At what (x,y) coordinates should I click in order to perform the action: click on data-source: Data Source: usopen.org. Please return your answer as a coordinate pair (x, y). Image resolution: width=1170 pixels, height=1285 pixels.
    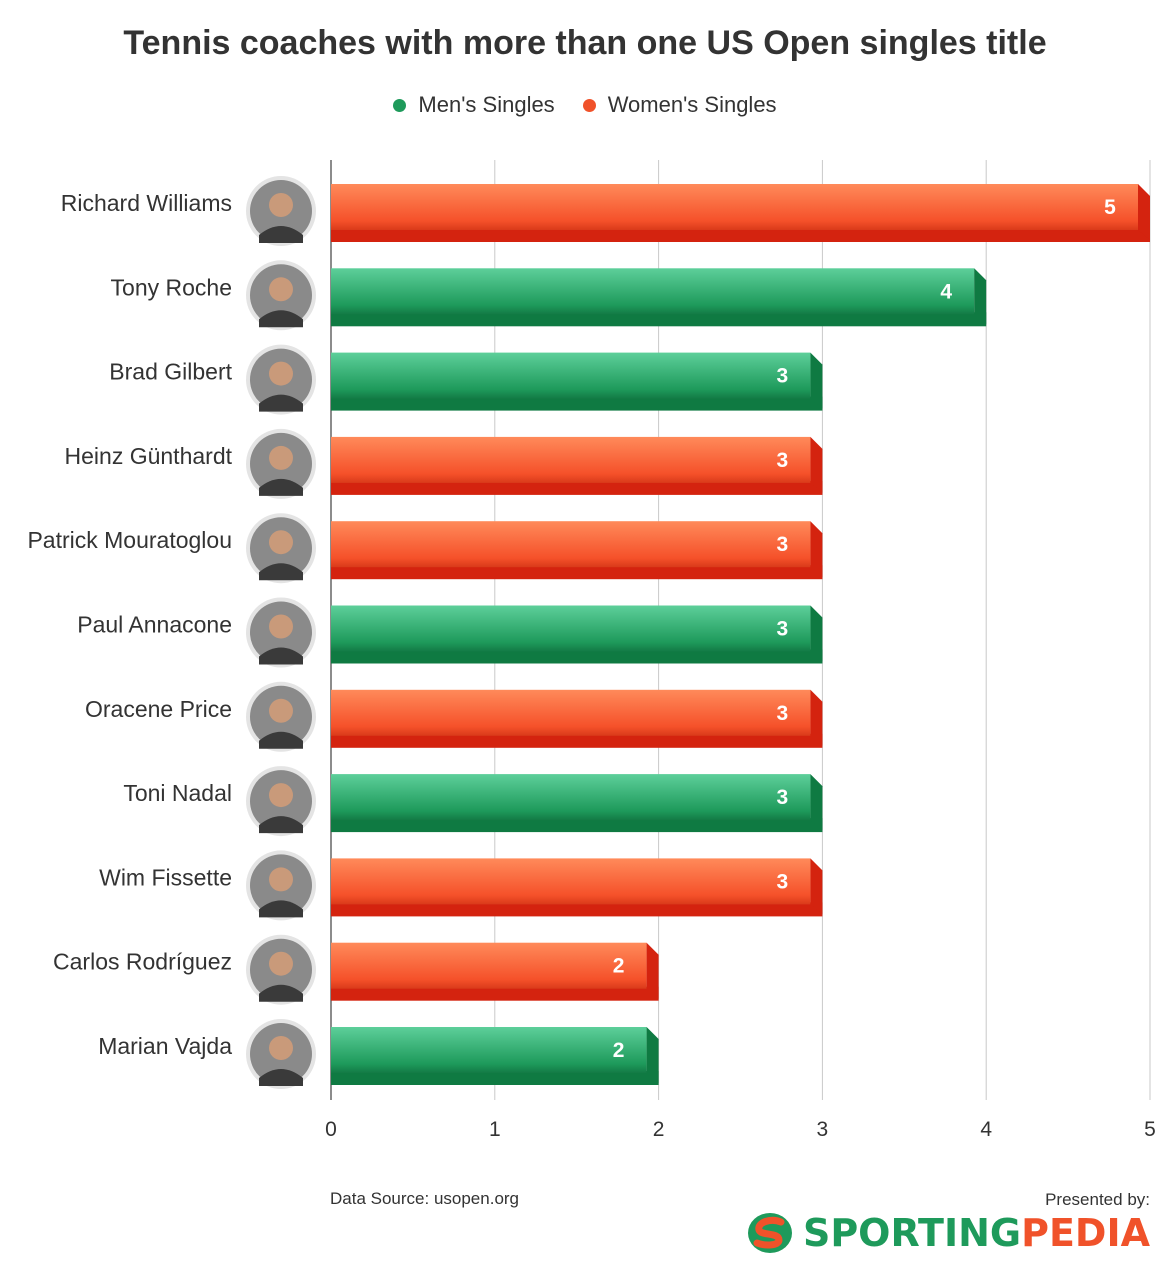
    Looking at the image, I should click on (425, 1198).